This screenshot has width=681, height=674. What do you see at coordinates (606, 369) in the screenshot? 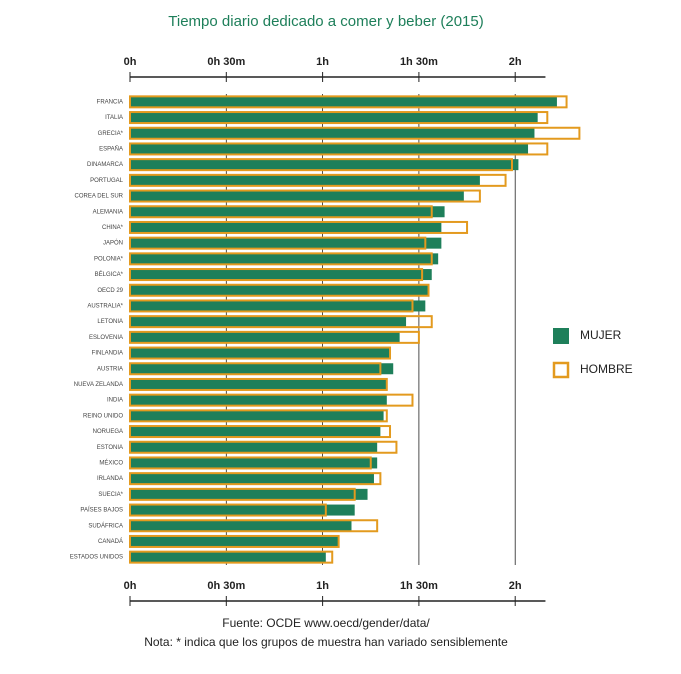
I see `legend-label: HOMBRE` at bounding box center [606, 369].